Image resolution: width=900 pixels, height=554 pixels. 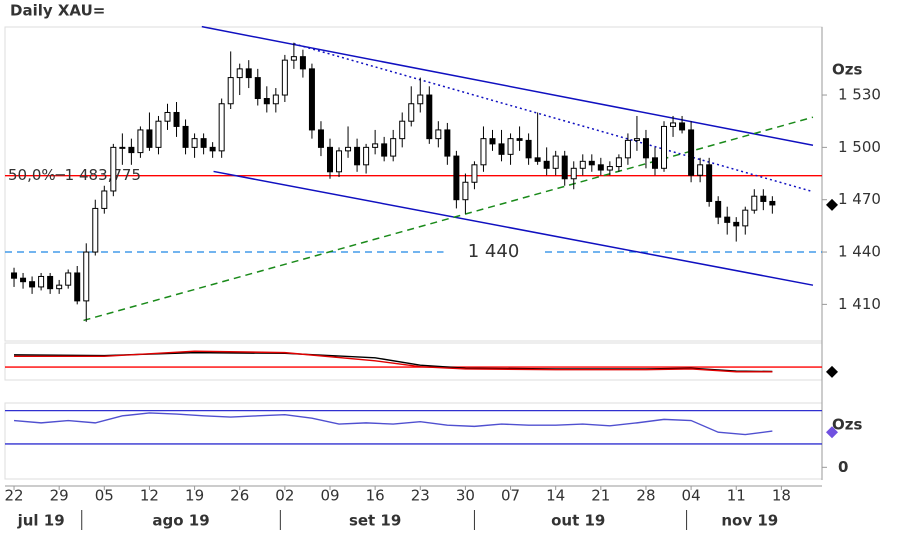 I want to click on hline-label-bg, so click(x=493, y=252).